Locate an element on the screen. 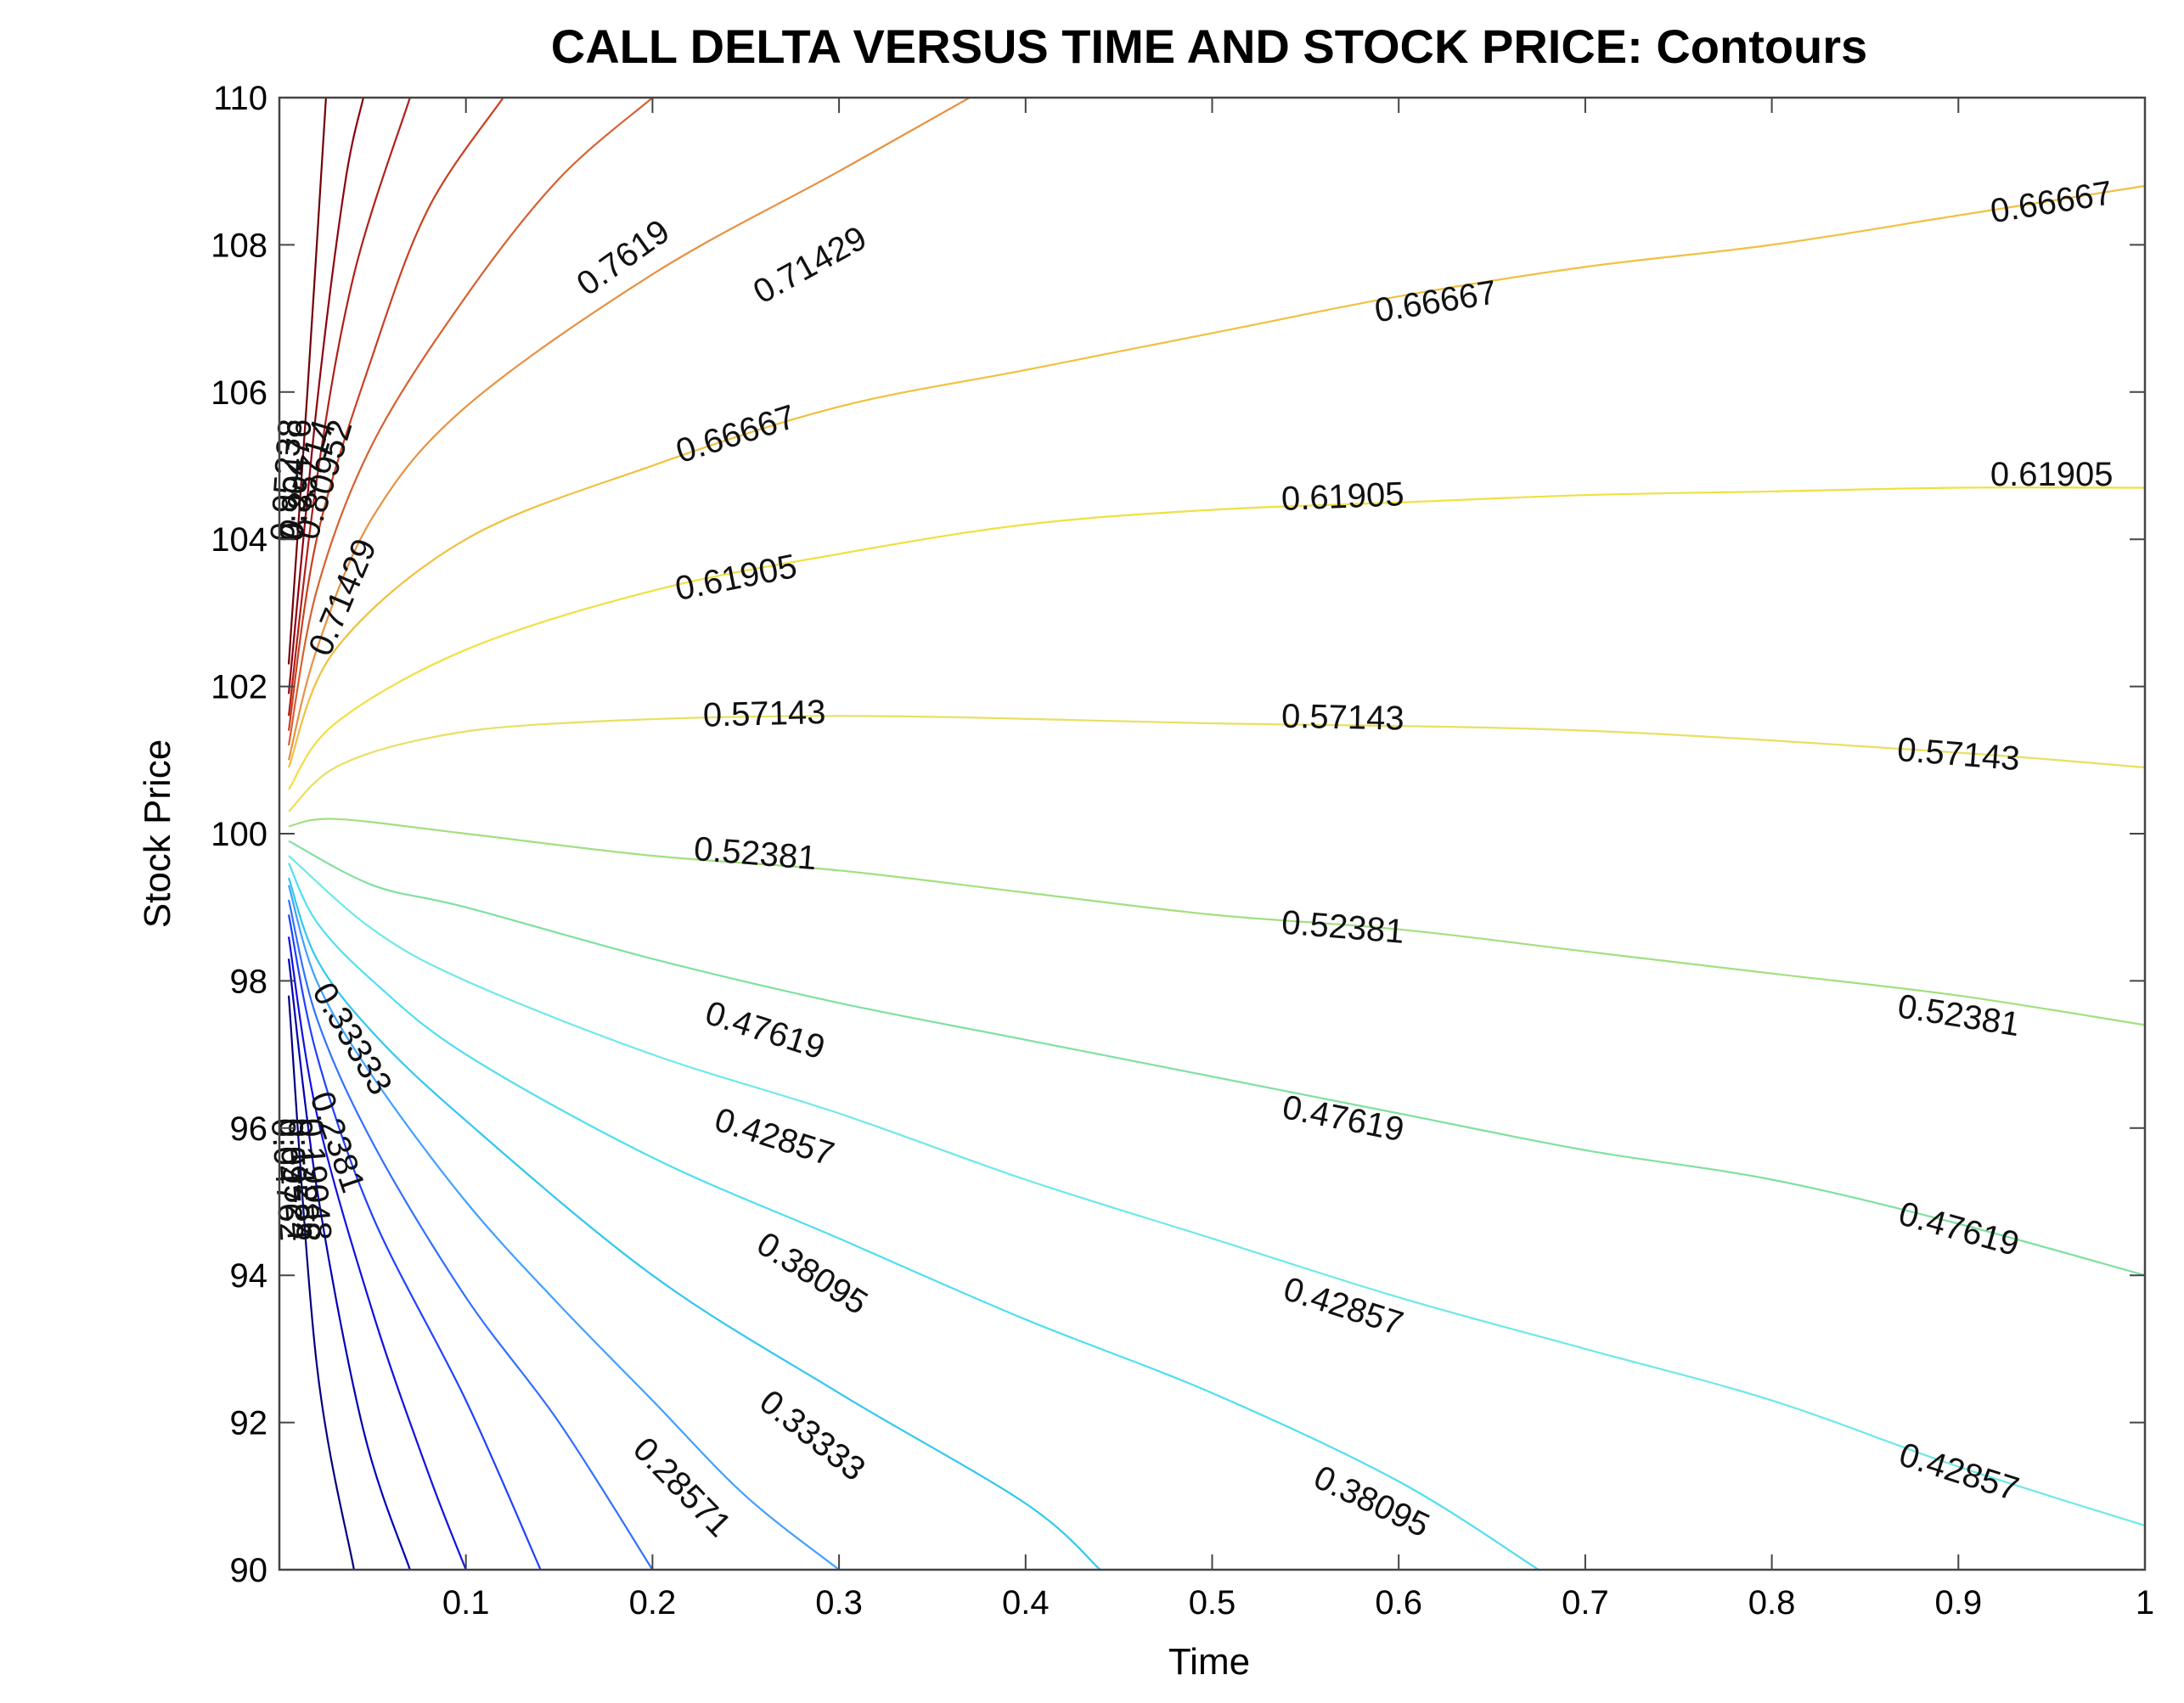  y-tick-label-9: 108 is located at coordinates (239, 245).